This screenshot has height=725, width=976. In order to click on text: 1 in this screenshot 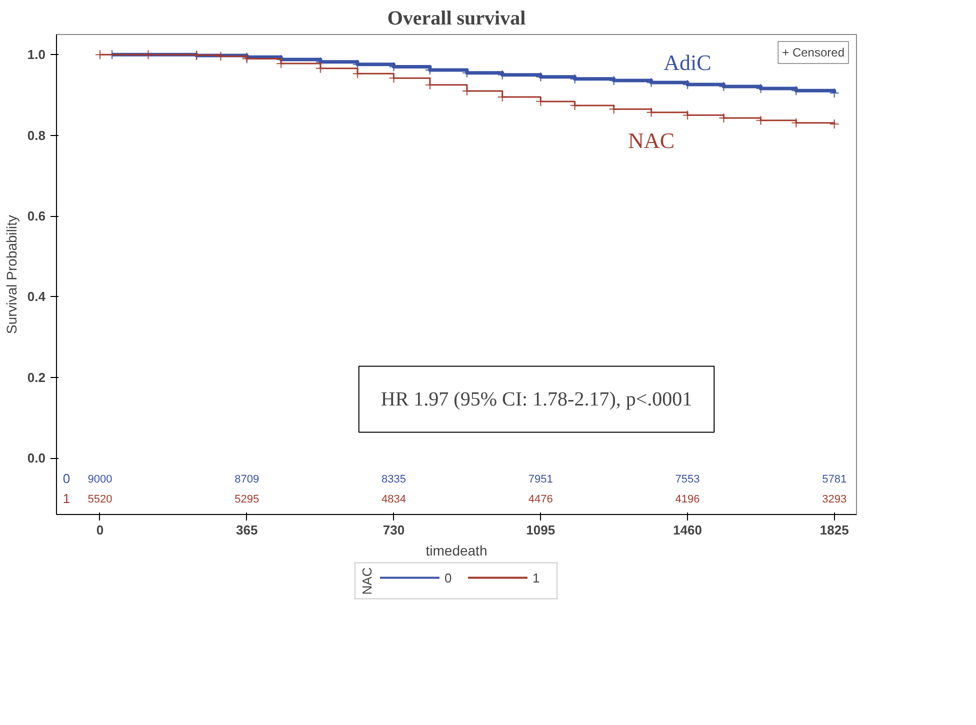, I will do `click(66, 498)`.